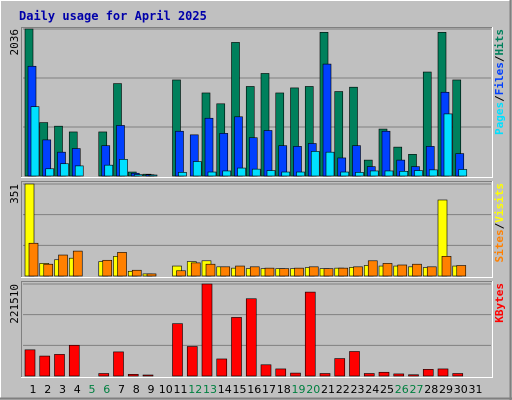 The height and width of the screenshot is (400, 512). What do you see at coordinates (106, 389) in the screenshot?
I see `x-tick-label-6: 6` at bounding box center [106, 389].